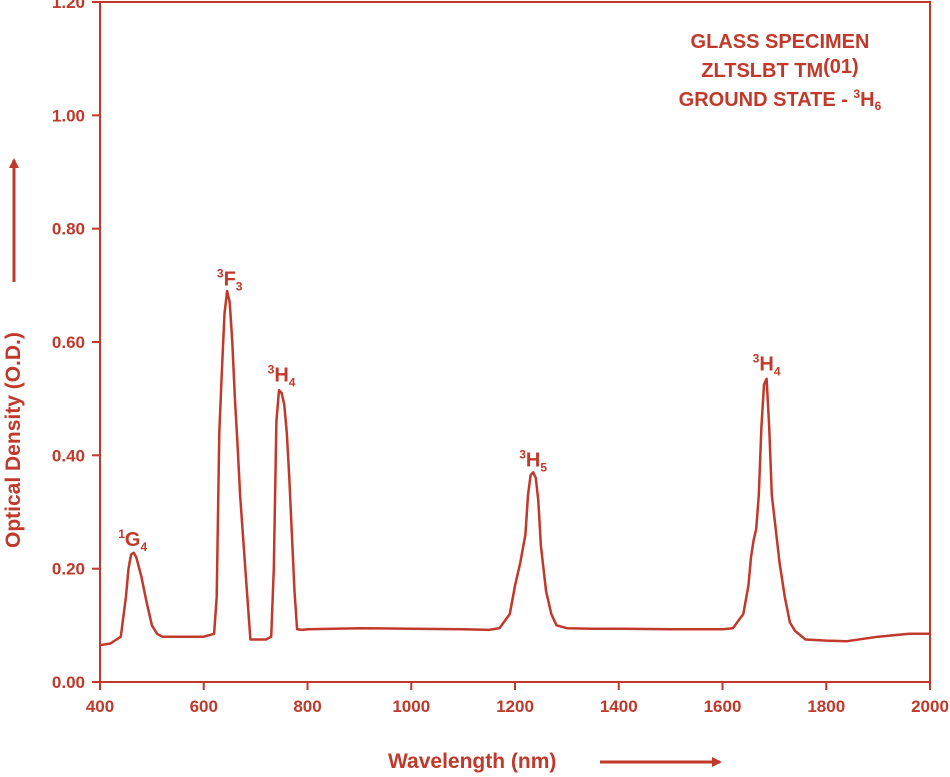 This screenshot has height=777, width=950. I want to click on x-tick-label: 1400, so click(619, 706).